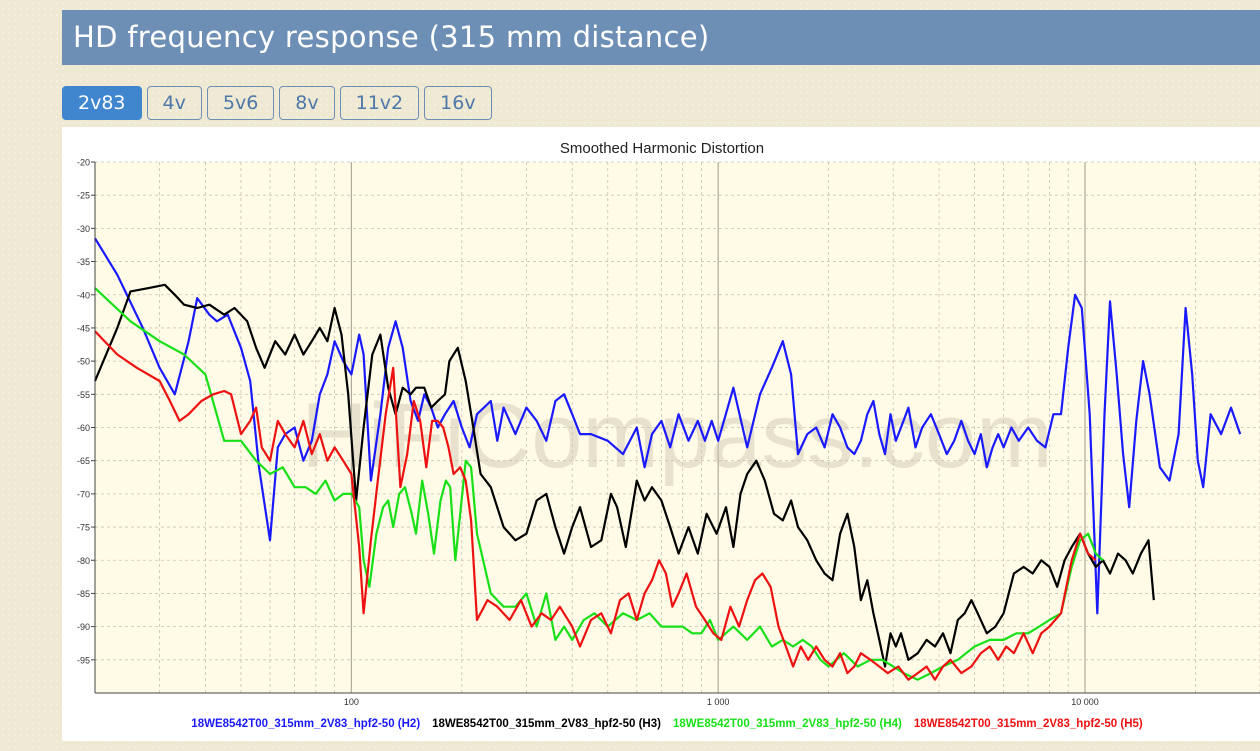 The image size is (1260, 751). What do you see at coordinates (240, 103) in the screenshot?
I see `tab-5v6: 5v6` at bounding box center [240, 103].